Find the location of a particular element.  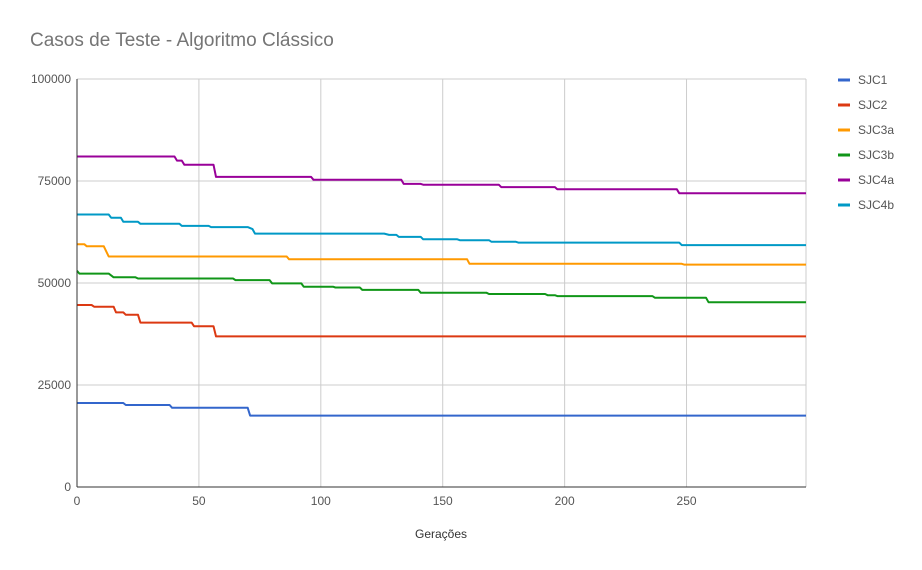

legend: SJC1 SJC2 SJC3a SJC3b SJC4a SJC4b is located at coordinates (866, 142).